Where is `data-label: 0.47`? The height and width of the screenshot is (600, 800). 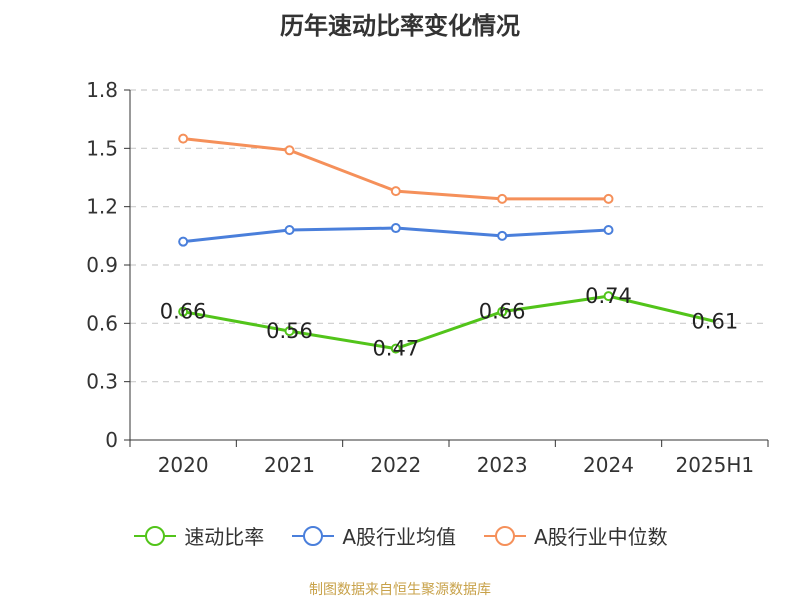 data-label: 0.47 is located at coordinates (395, 349).